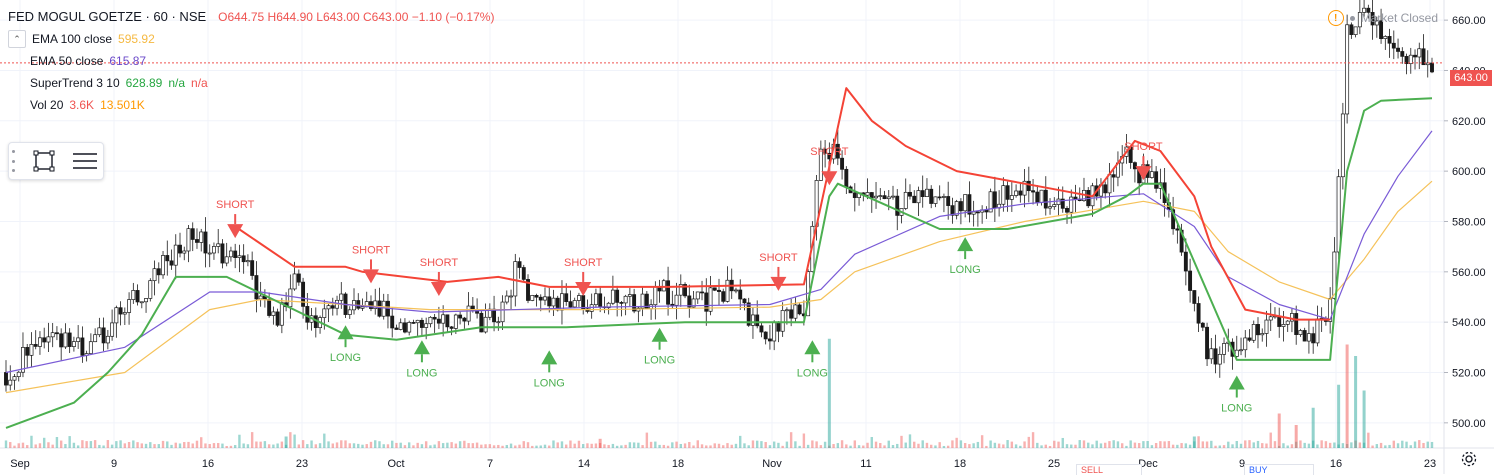 The image size is (1494, 475). Describe the element at coordinates (1469, 373) in the screenshot. I see `y-tick-label: 520.00` at that location.